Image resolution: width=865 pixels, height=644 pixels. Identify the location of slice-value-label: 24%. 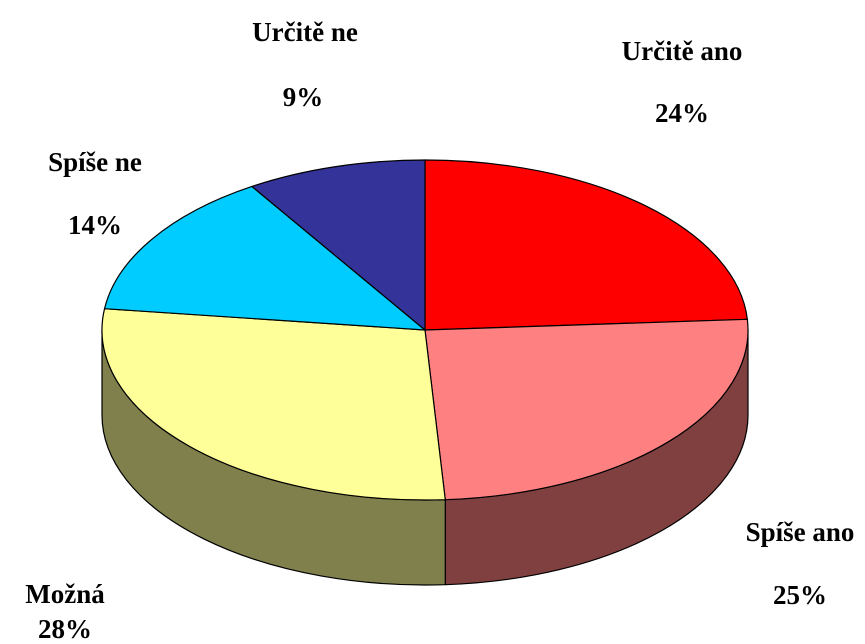
(682, 113).